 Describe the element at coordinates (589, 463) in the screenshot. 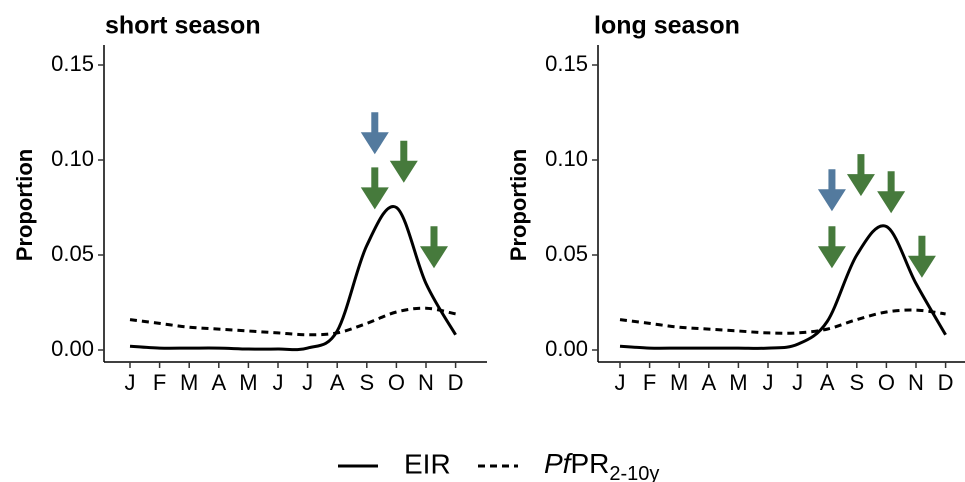

I see `legend-label-part: PR` at that location.